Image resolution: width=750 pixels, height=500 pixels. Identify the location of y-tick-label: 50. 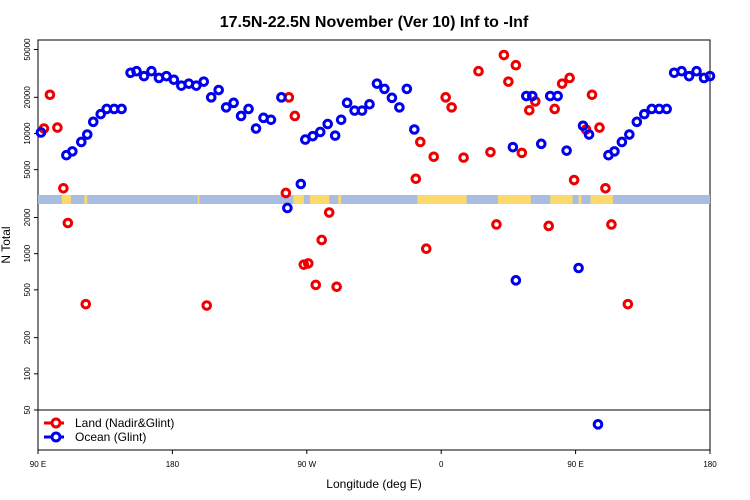
(27, 409).